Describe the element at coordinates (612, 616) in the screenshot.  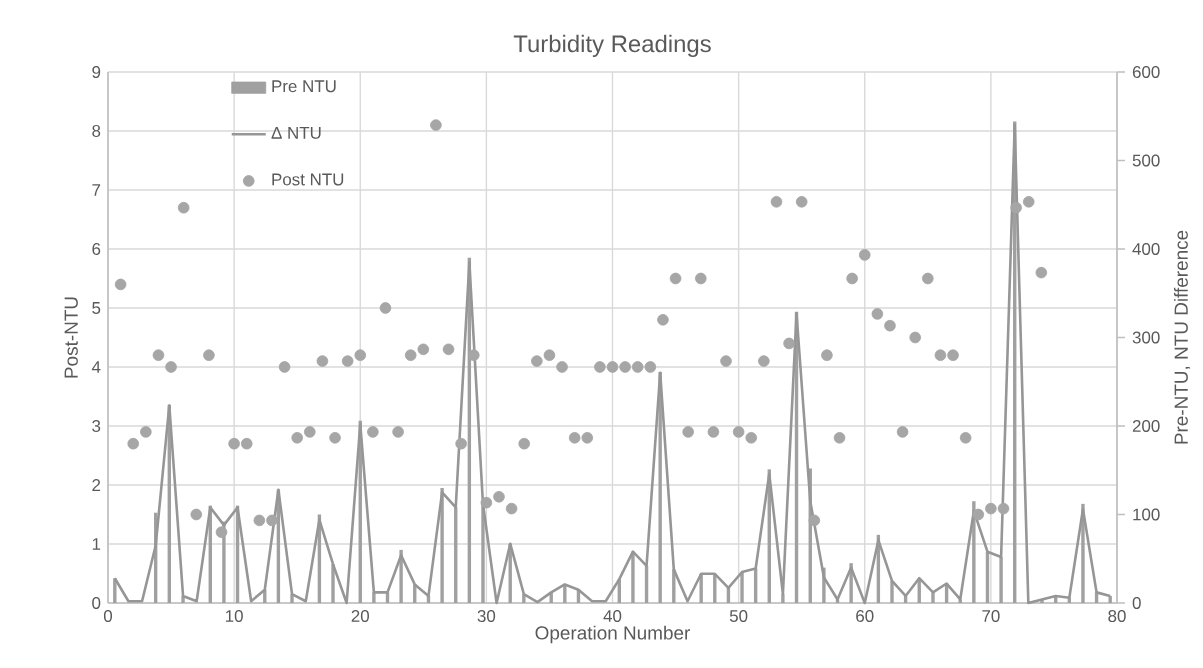
I see `x-tick-label: 40` at that location.